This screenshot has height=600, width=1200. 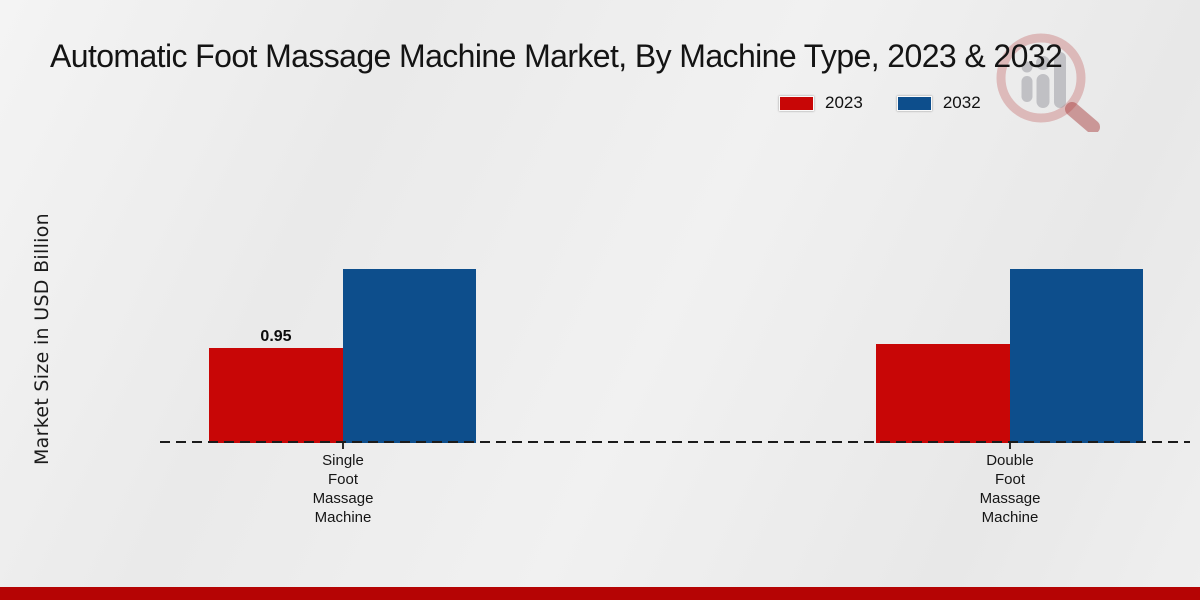 I want to click on bar-2032-single, so click(x=409, y=356).